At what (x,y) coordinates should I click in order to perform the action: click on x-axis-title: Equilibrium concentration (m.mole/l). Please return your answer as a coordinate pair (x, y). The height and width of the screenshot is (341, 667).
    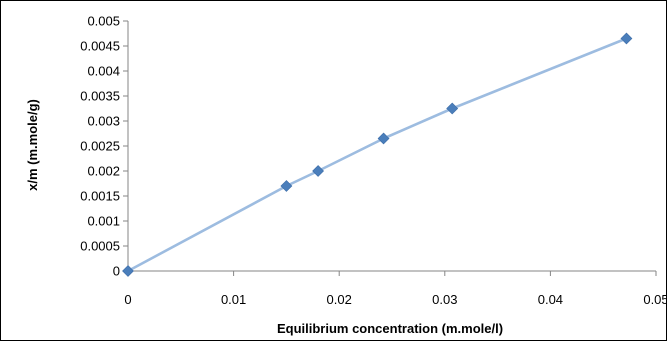
    Looking at the image, I should click on (390, 328).